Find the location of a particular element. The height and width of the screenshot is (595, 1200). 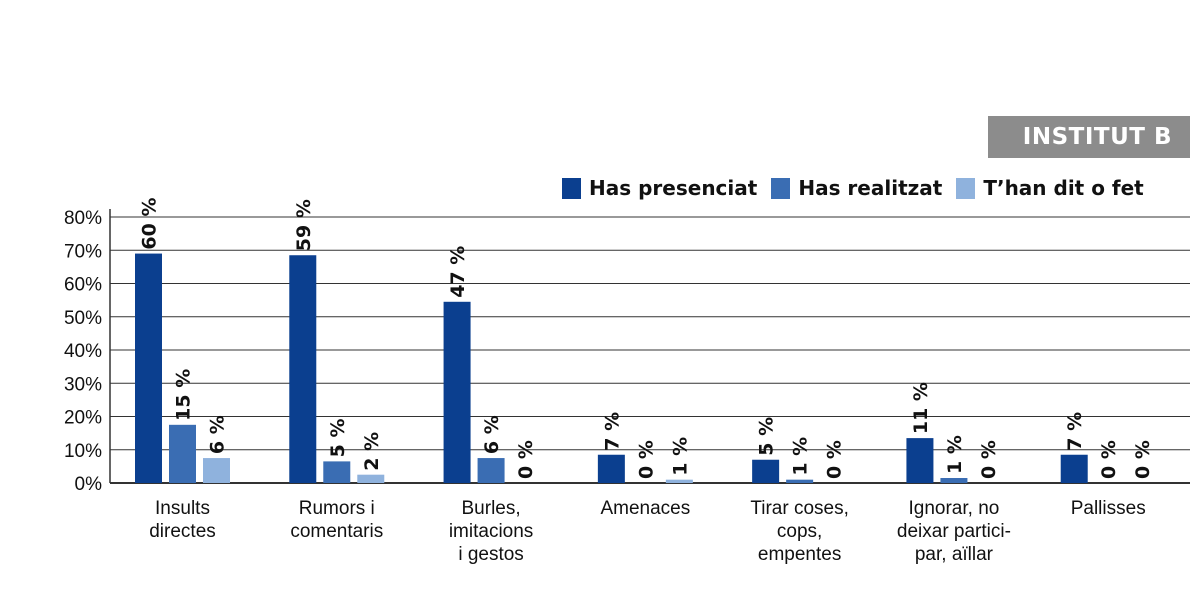

category-label-line: Rumors i is located at coordinates (337, 508).